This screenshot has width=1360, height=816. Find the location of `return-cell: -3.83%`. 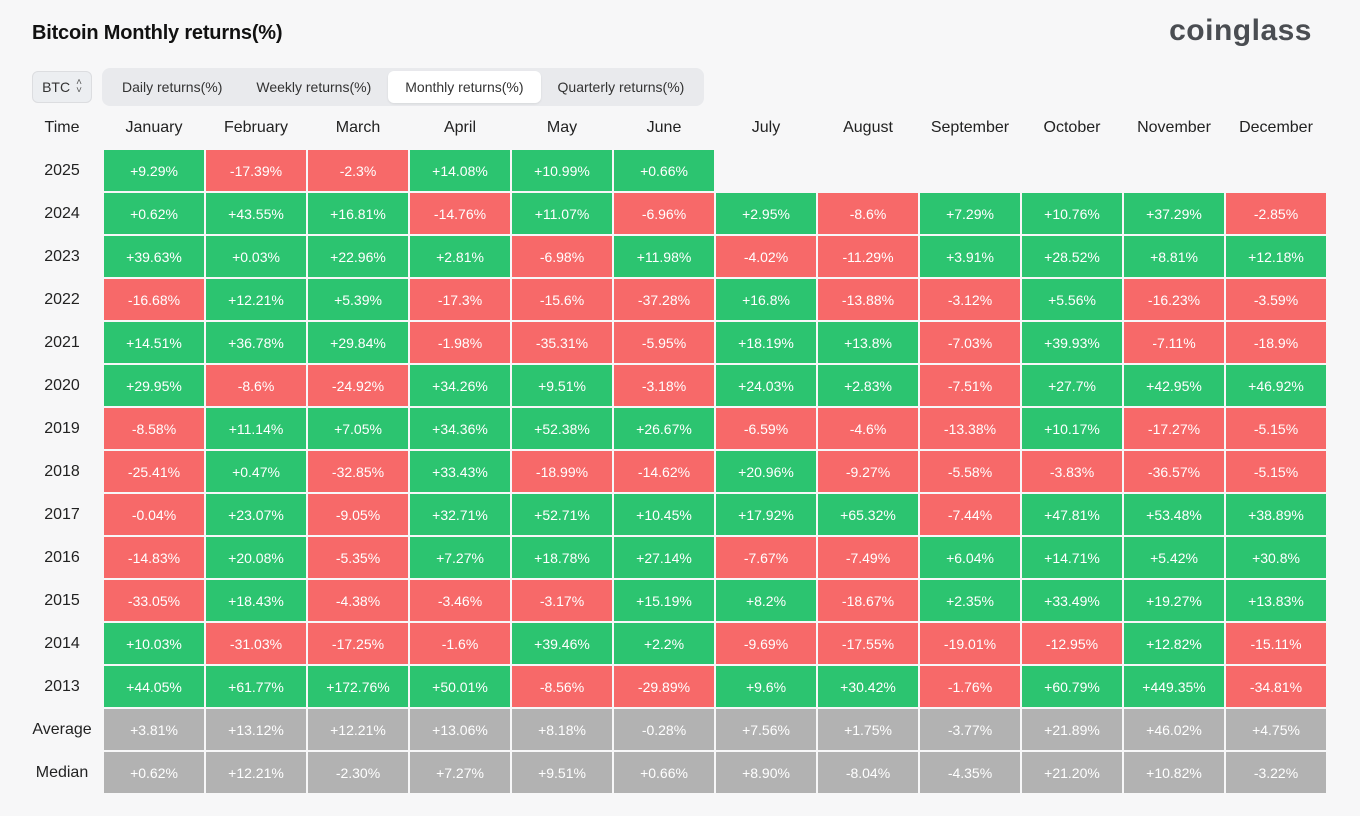

return-cell: -3.83% is located at coordinates (1072, 471).